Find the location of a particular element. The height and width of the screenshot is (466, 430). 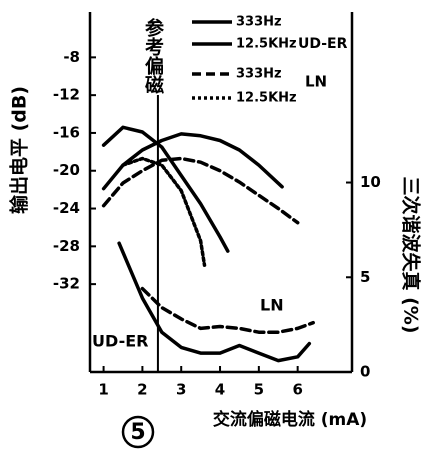

legend-group: LN is located at coordinates (316, 82).